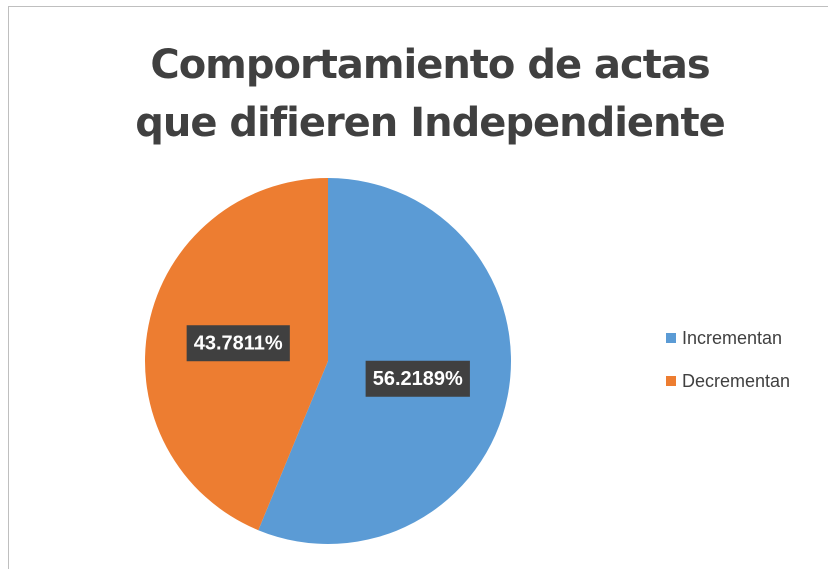 The height and width of the screenshot is (569, 828). What do you see at coordinates (732, 338) in the screenshot?
I see `legend-label: Incrementan` at bounding box center [732, 338].